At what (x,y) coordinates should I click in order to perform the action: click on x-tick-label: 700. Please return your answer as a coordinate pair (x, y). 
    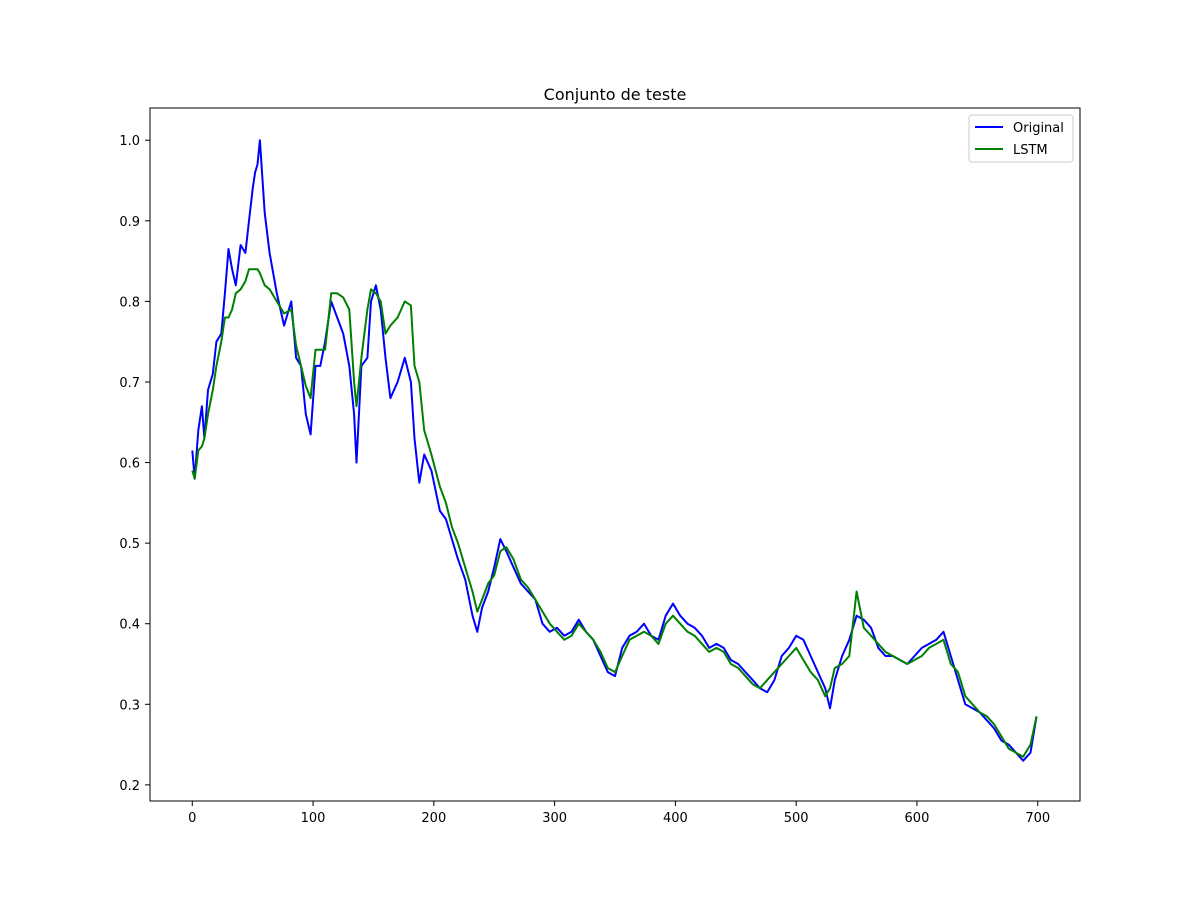
    Looking at the image, I should click on (1037, 818).